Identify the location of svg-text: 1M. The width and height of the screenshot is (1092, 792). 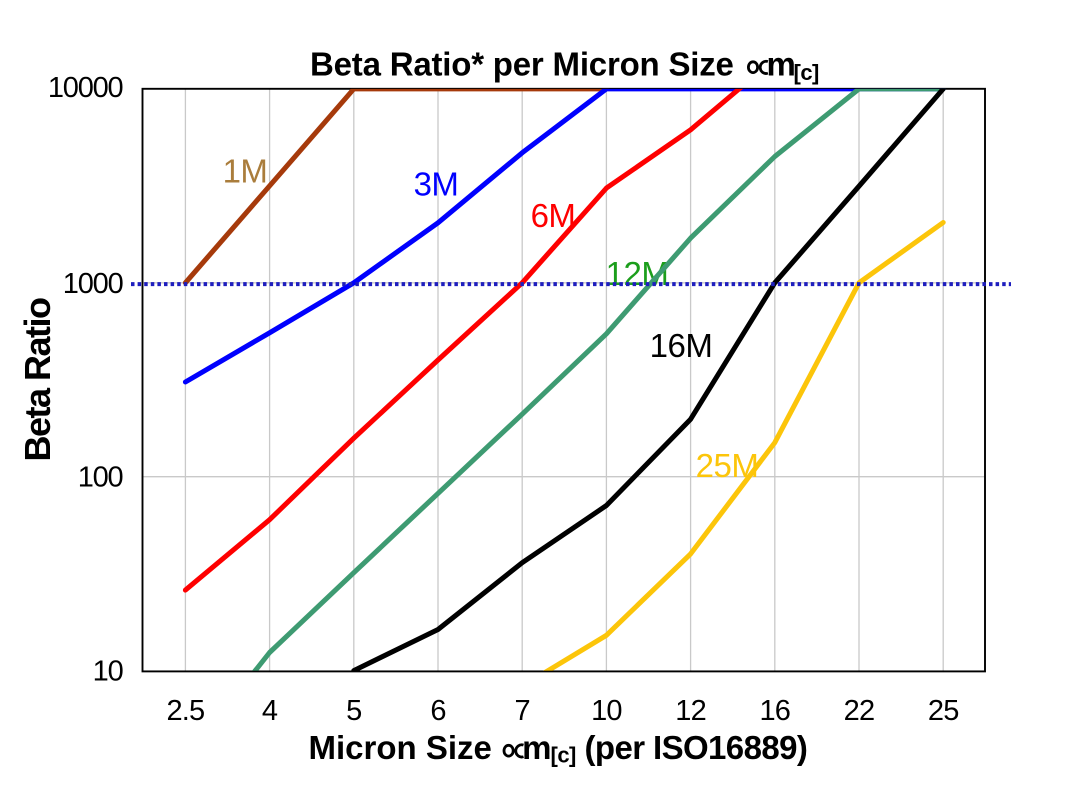
(245, 171).